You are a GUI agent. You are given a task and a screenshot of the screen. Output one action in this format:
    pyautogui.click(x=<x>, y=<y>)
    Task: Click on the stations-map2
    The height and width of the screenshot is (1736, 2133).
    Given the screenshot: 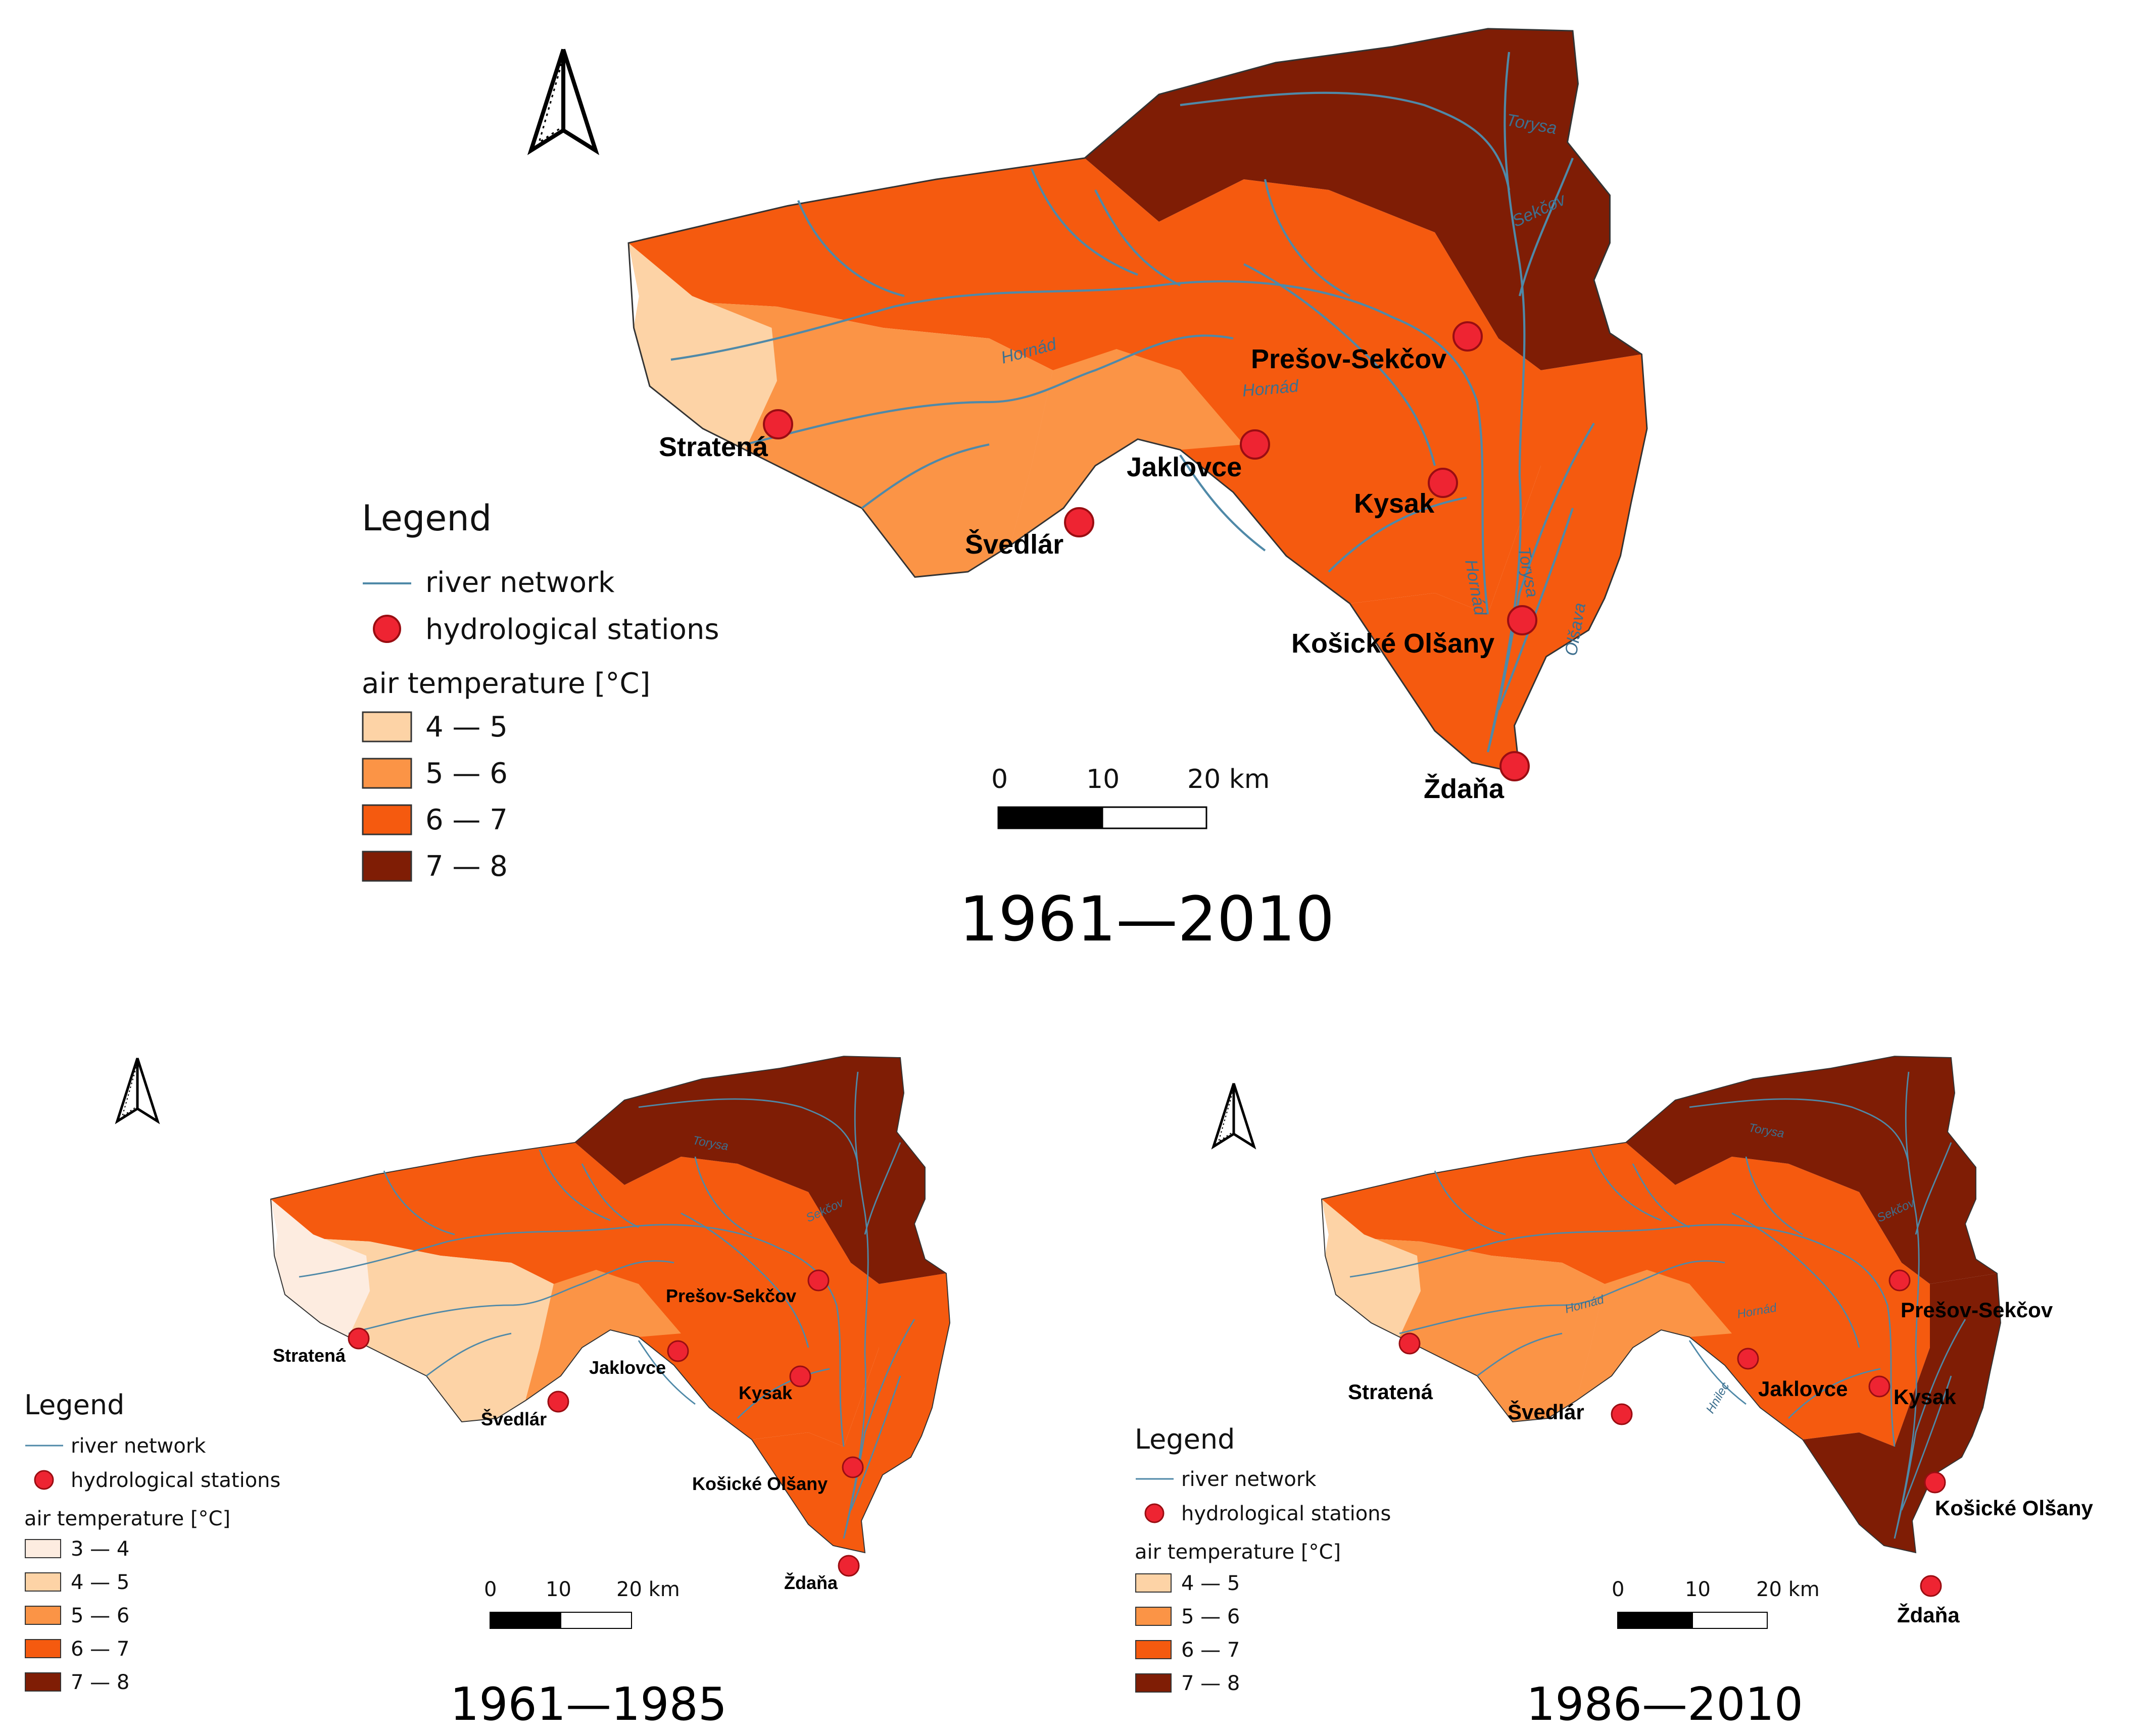 What is the action you would take?
    pyautogui.click(x=606, y=1423)
    